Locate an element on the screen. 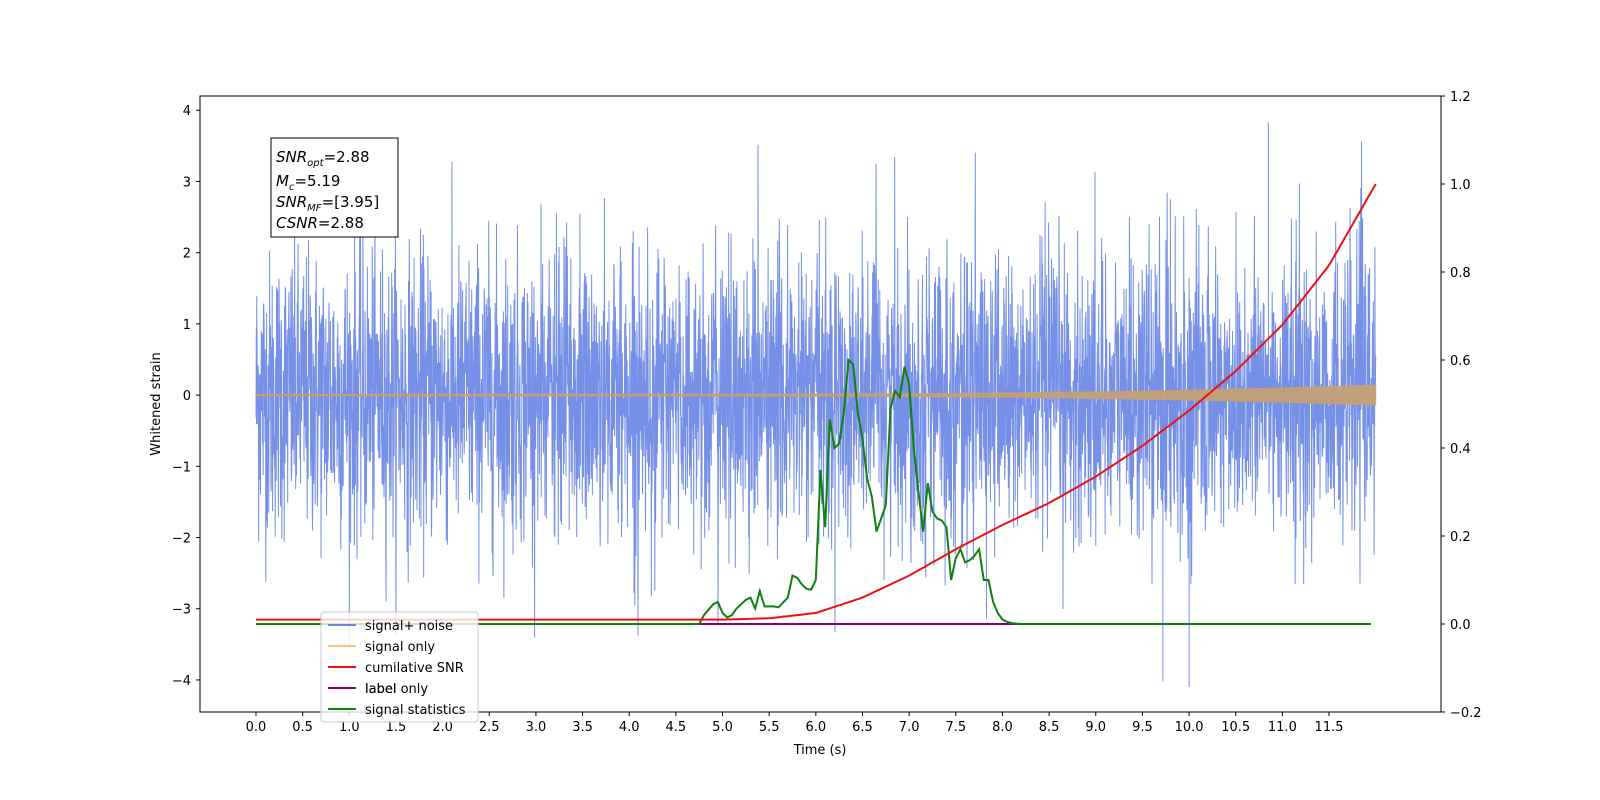  x-tick-label: 4.0 is located at coordinates (629, 727).